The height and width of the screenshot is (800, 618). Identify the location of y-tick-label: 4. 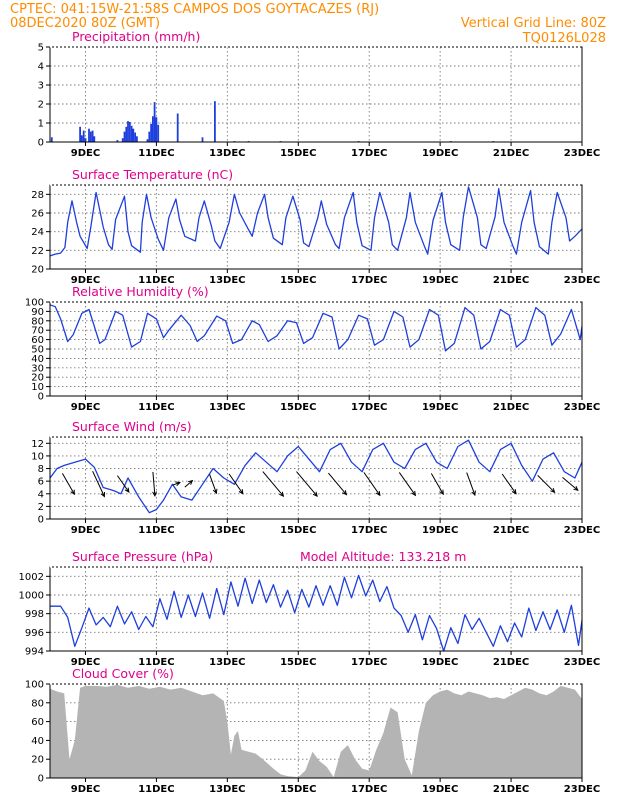
(41, 67).